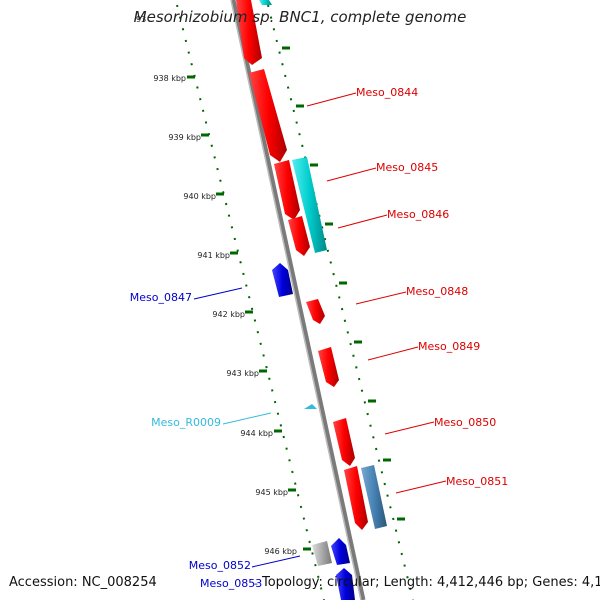  I want to click on ruler-label-945: 945 kbp, so click(271, 492).